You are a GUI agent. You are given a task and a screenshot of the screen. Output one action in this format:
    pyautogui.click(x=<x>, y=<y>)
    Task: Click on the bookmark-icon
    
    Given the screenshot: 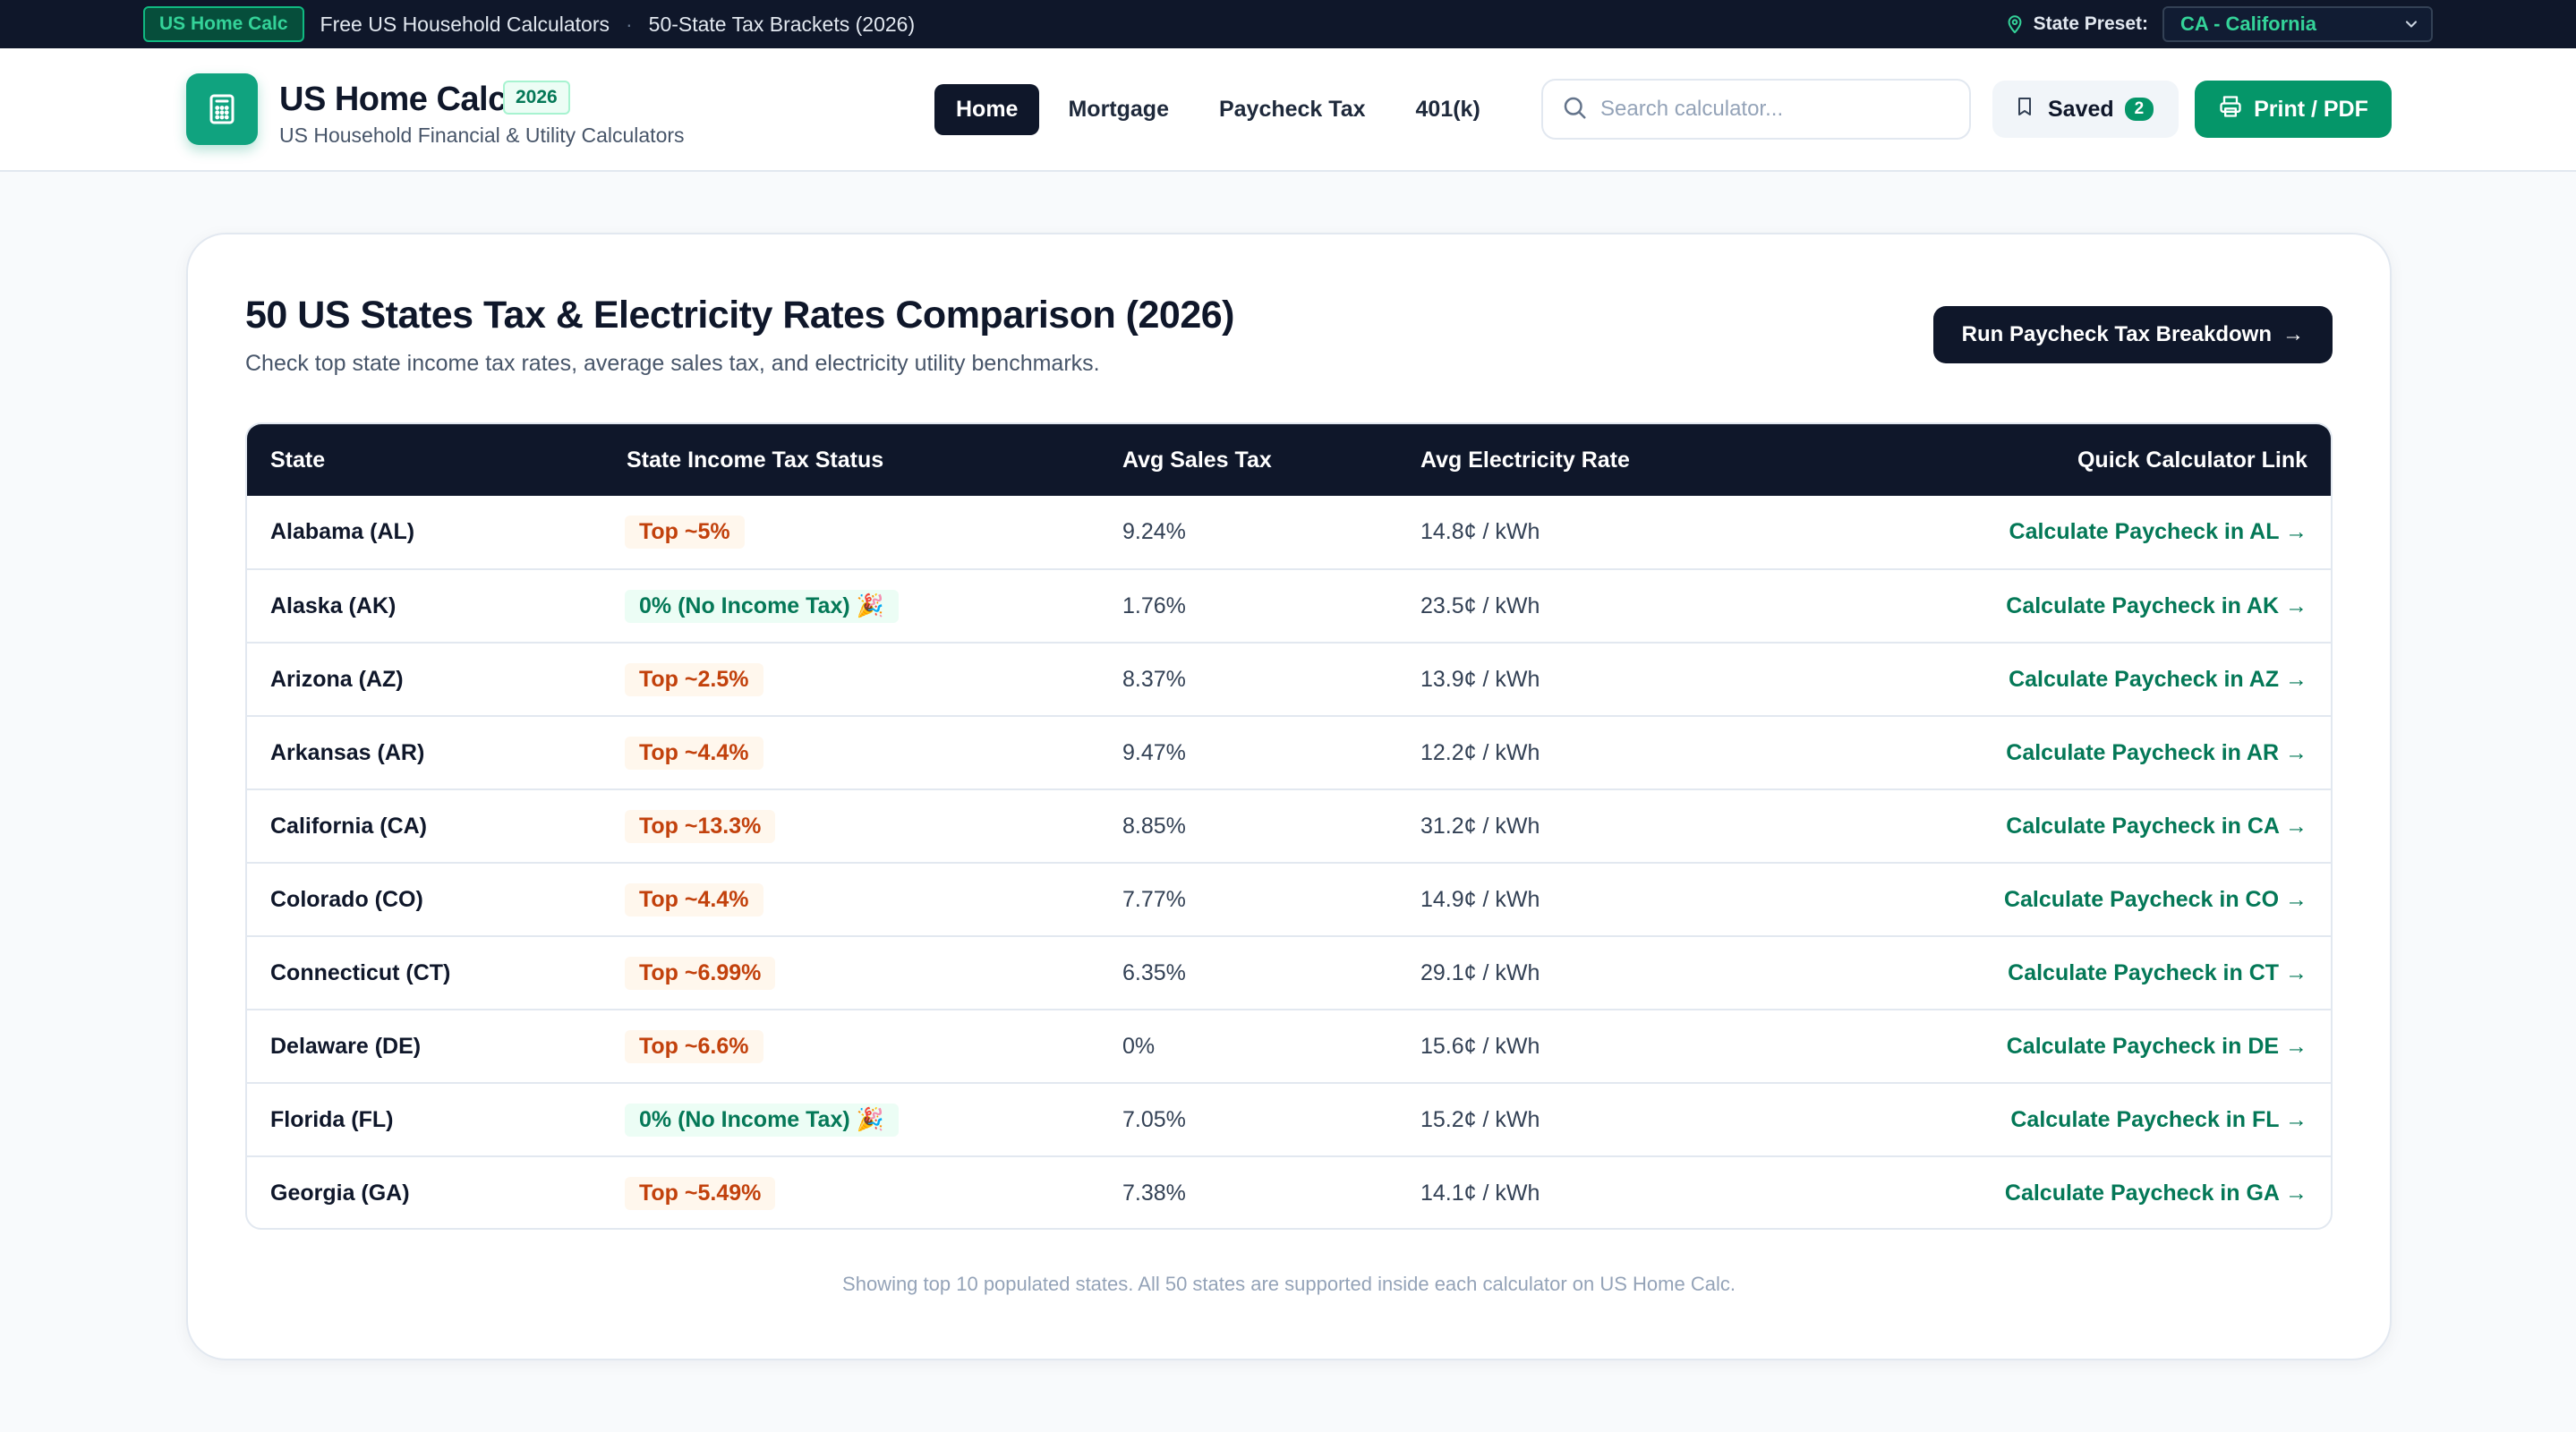 What is the action you would take?
    pyautogui.click(x=2024, y=110)
    